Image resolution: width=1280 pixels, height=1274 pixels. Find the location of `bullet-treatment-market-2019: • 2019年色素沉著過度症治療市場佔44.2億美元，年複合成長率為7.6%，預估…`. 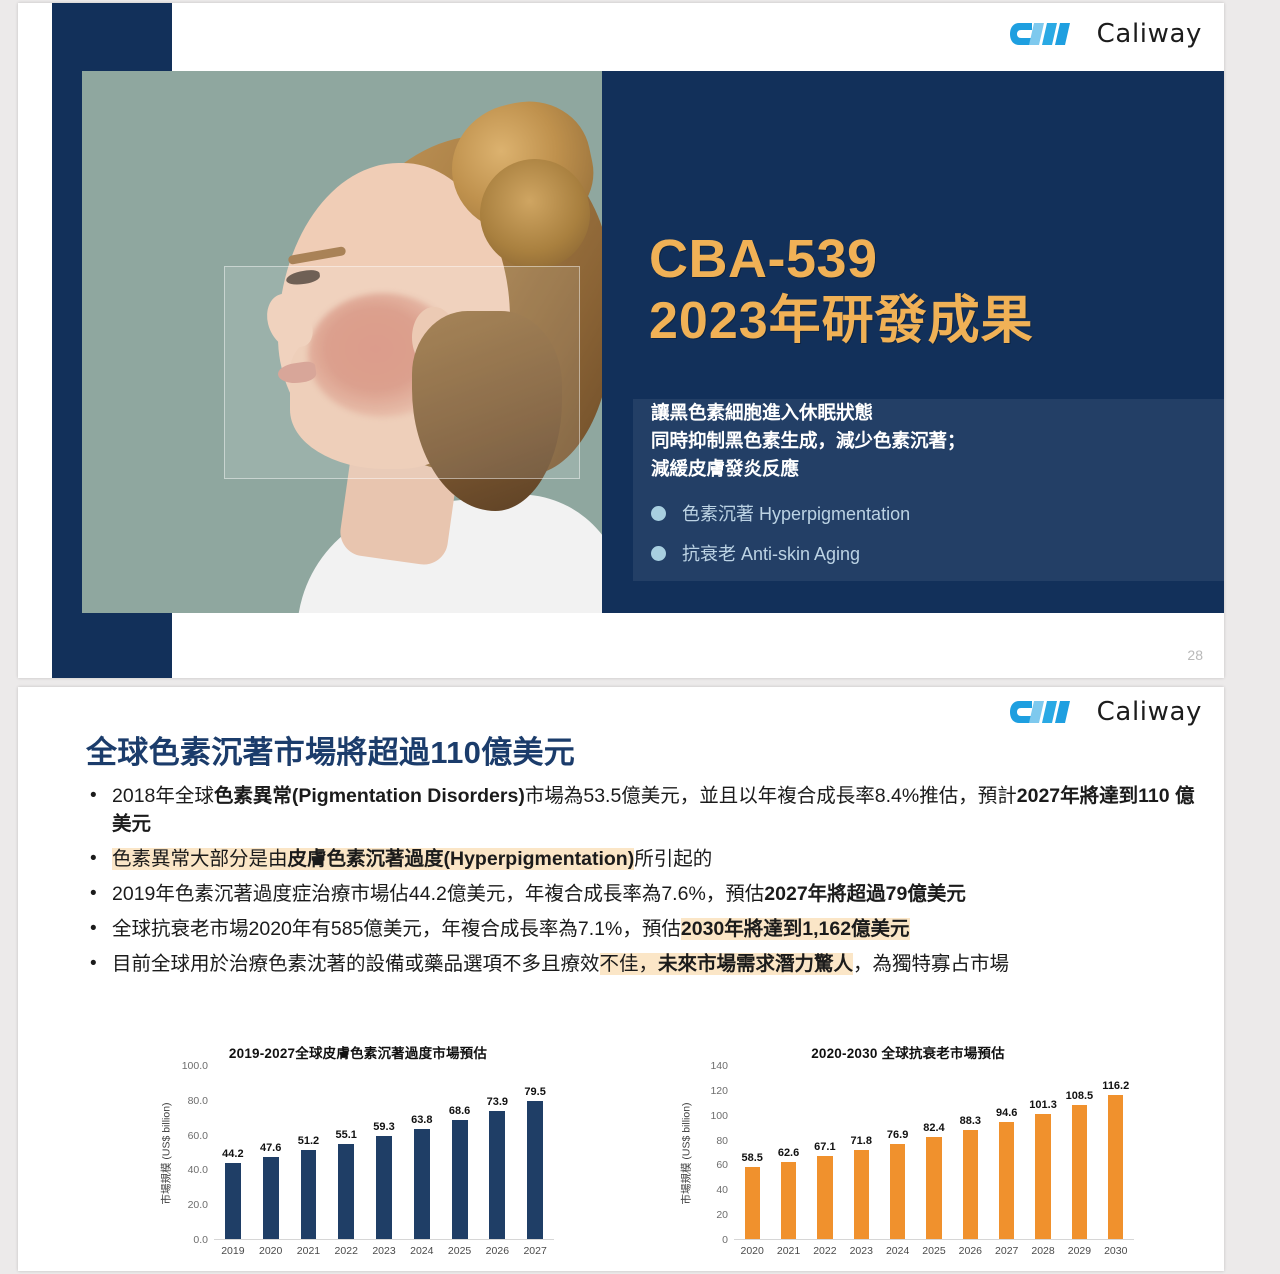

bullet-treatment-market-2019: • 2019年色素沉著過度症治療市場佔44.2億美元，年複合成長率為7.6%，預估… is located at coordinates (645, 894).